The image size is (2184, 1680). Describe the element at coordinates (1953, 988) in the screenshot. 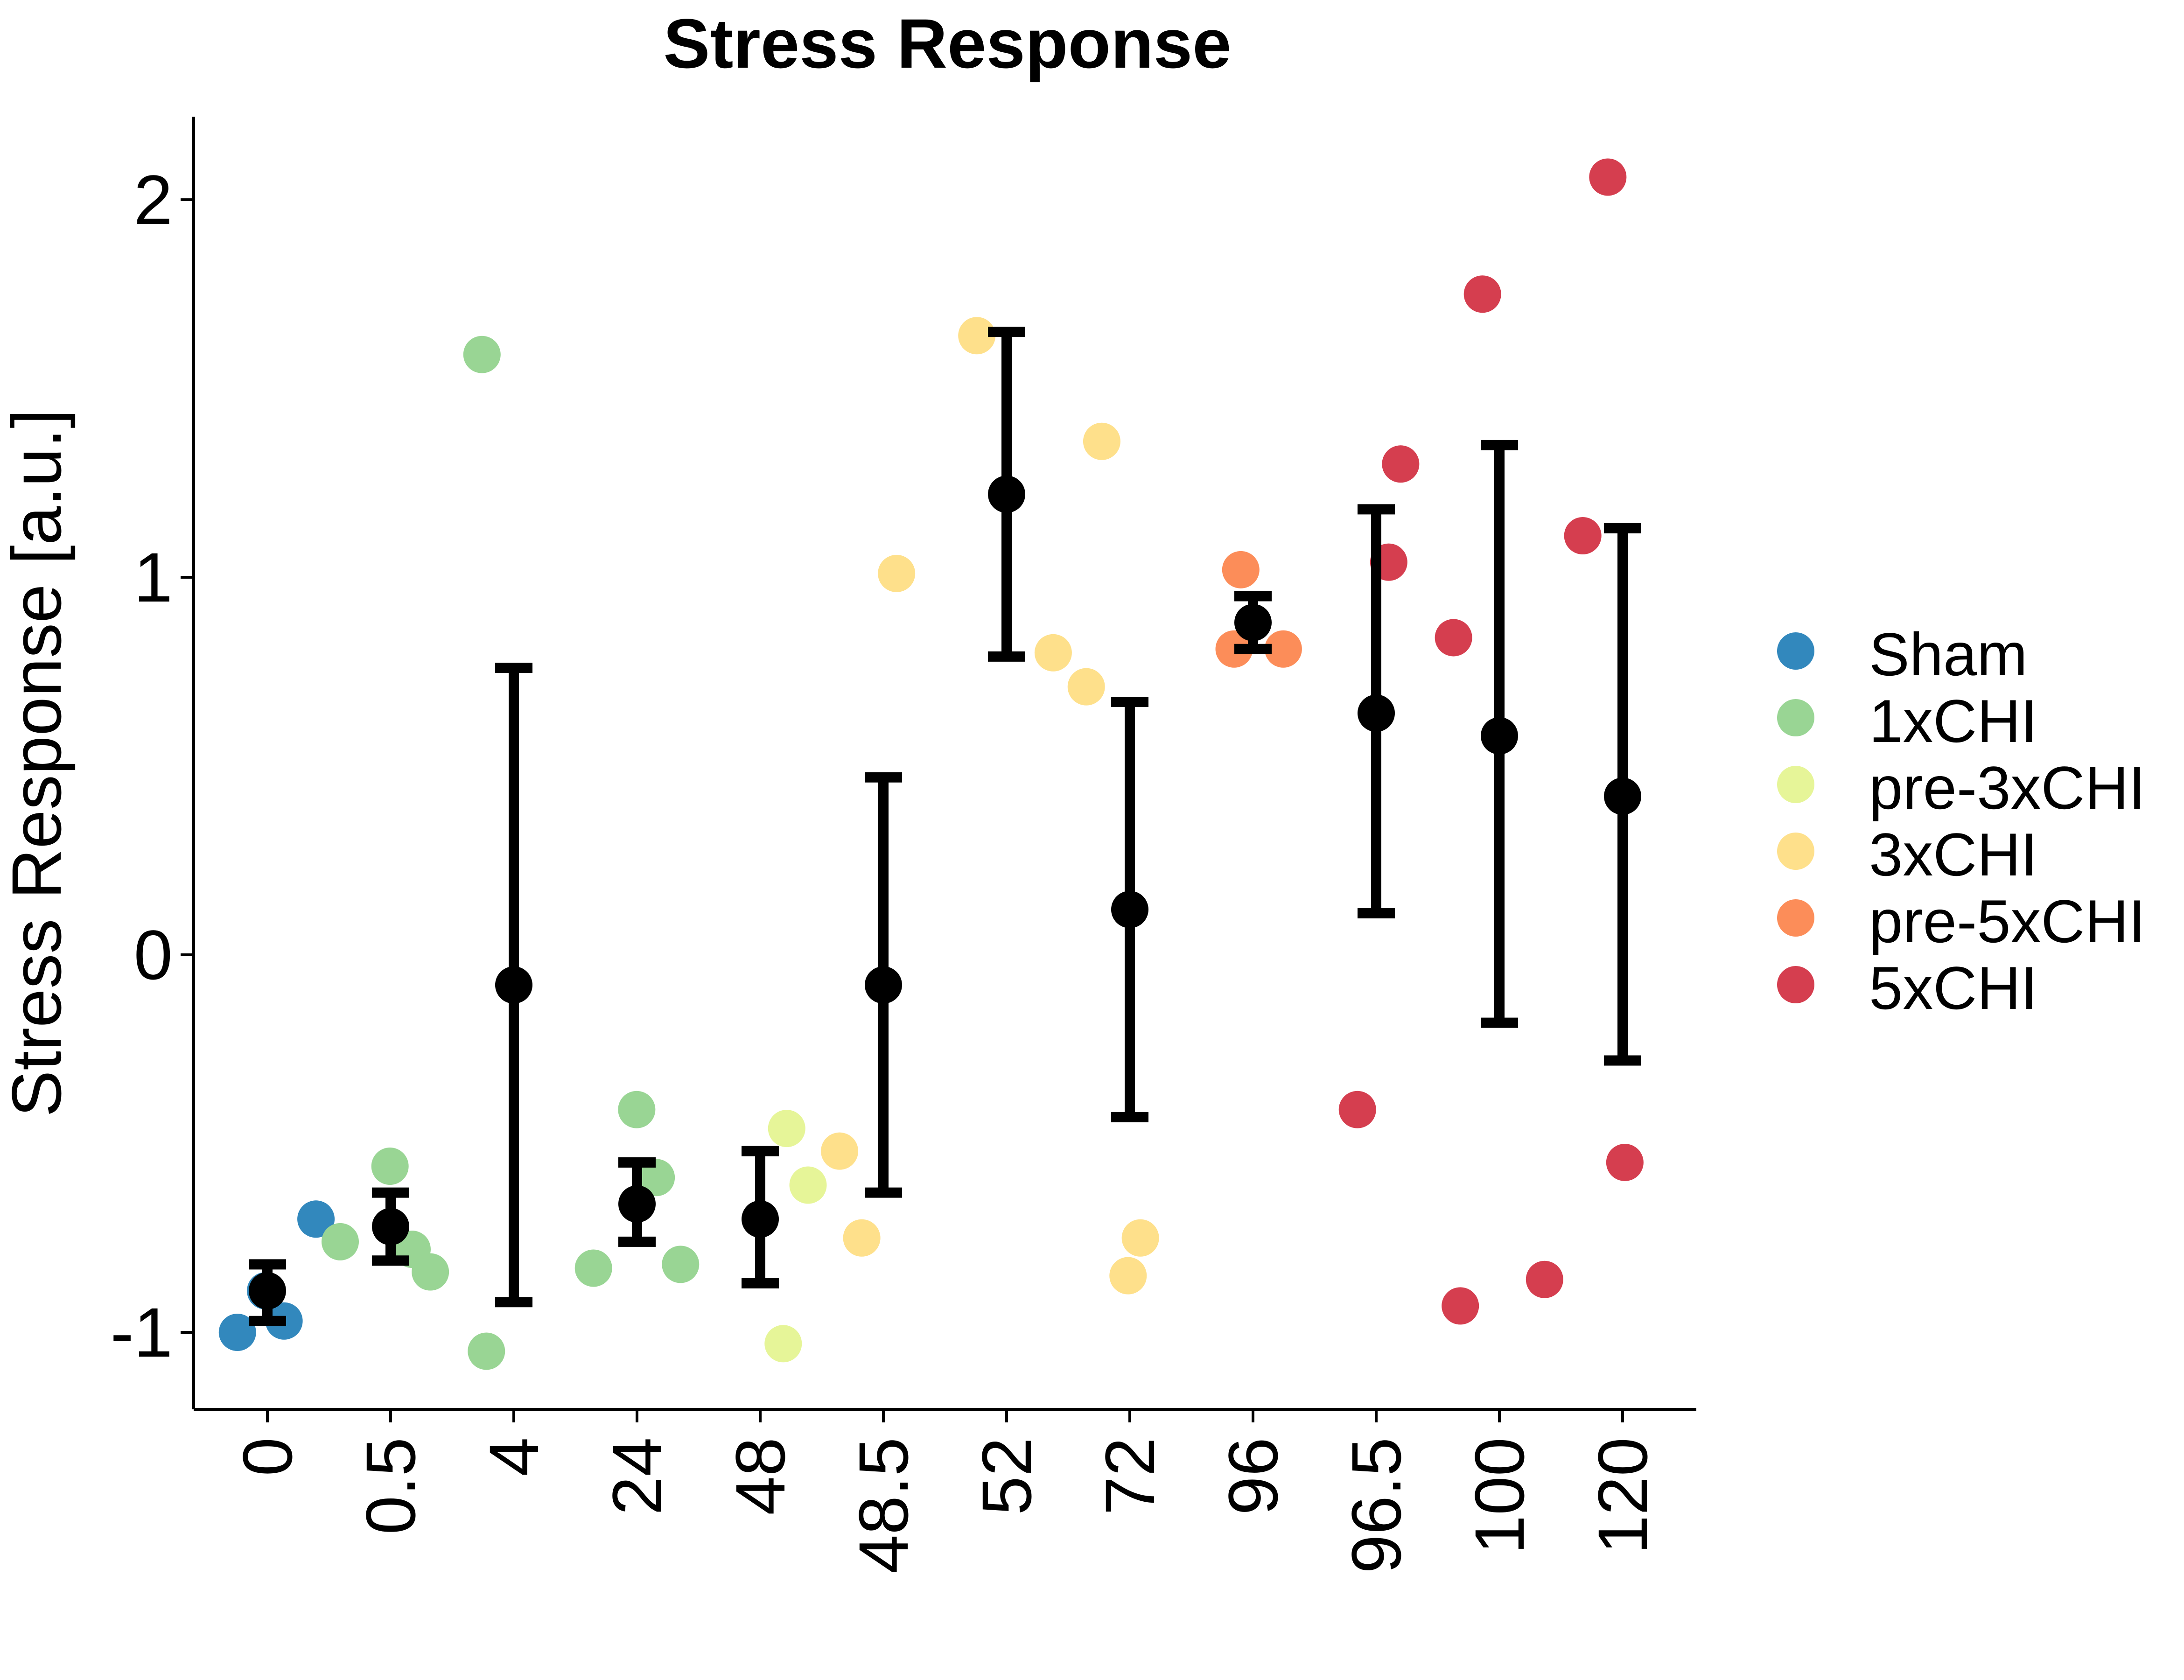

I see `legend-label: 5xCHI` at that location.